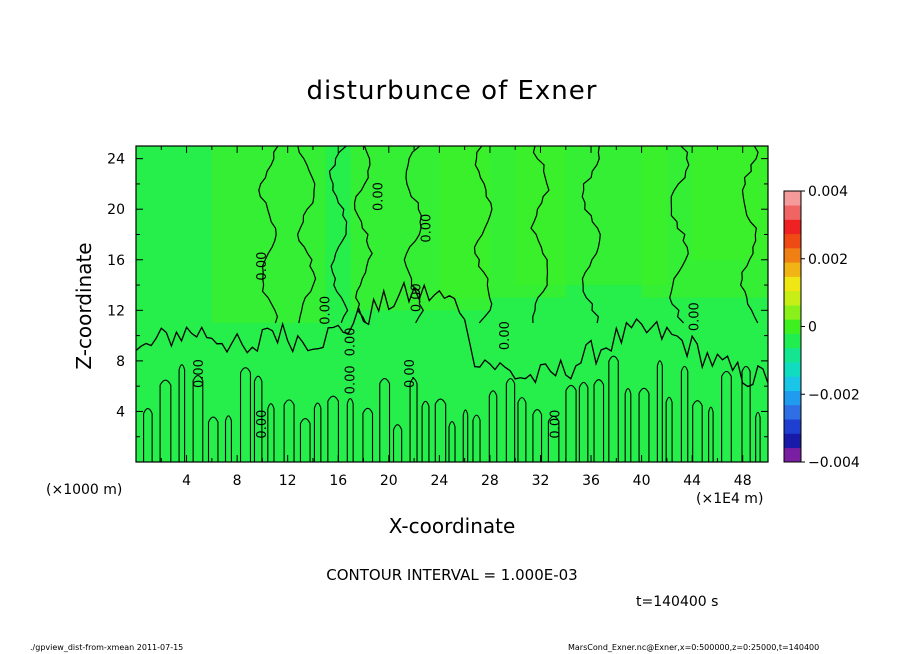 The width and height of the screenshot is (904, 654). What do you see at coordinates (490, 481) in the screenshot?
I see `x-tick-label: 28` at bounding box center [490, 481].